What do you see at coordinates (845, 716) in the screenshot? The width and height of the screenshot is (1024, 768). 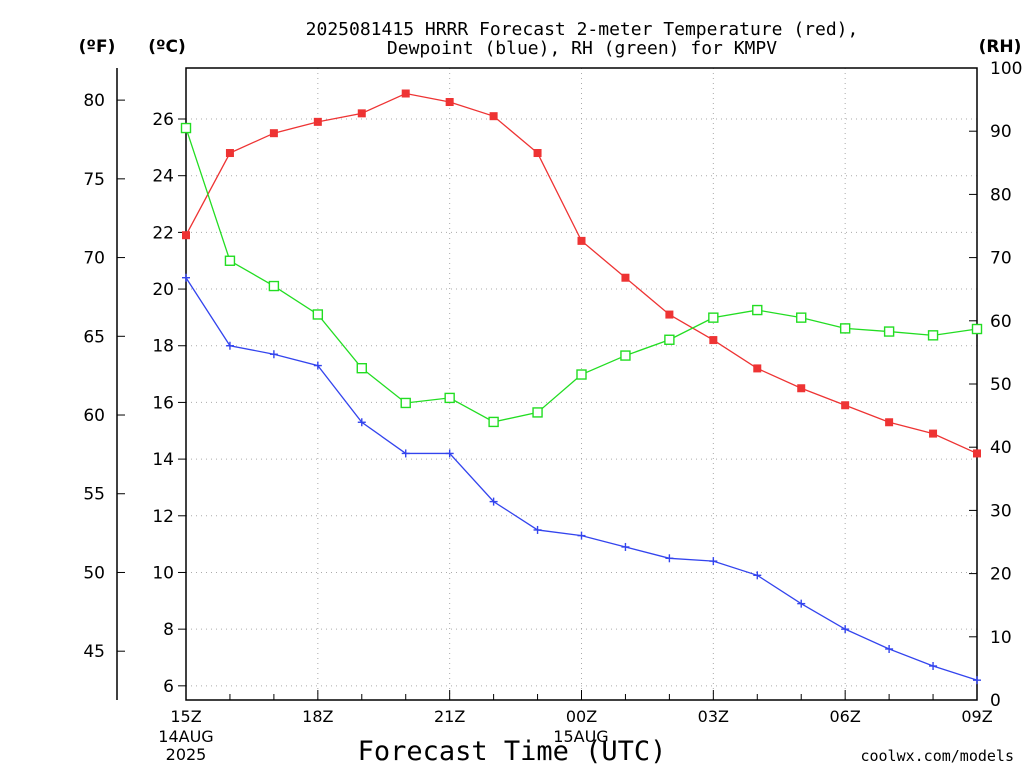 I see `time-tick-label: 06Z` at bounding box center [845, 716].